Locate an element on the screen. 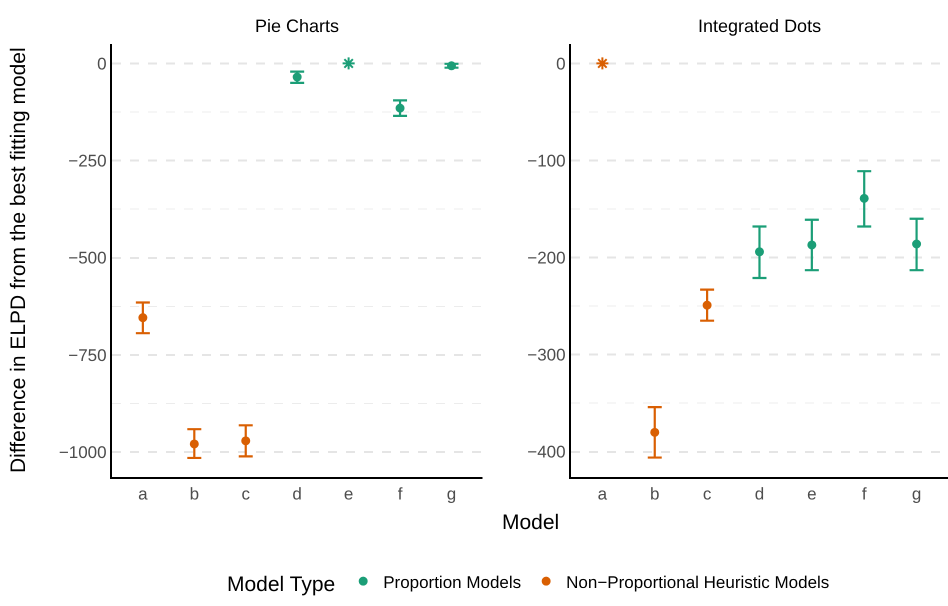 This screenshot has height=606, width=948. chart-title: Pie Charts is located at coordinates (297, 26).